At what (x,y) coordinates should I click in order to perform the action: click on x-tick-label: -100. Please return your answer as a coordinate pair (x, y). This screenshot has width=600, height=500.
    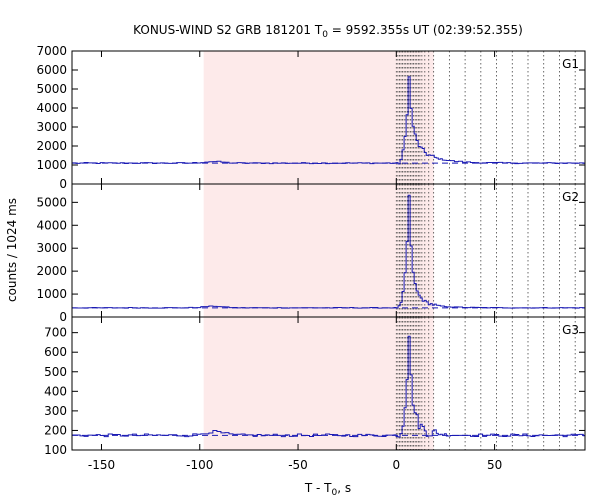
    Looking at the image, I should click on (199, 465).